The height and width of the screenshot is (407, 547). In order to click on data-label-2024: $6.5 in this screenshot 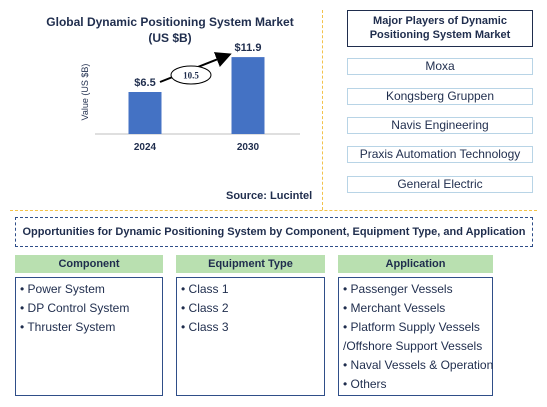, I will do `click(144, 83)`.